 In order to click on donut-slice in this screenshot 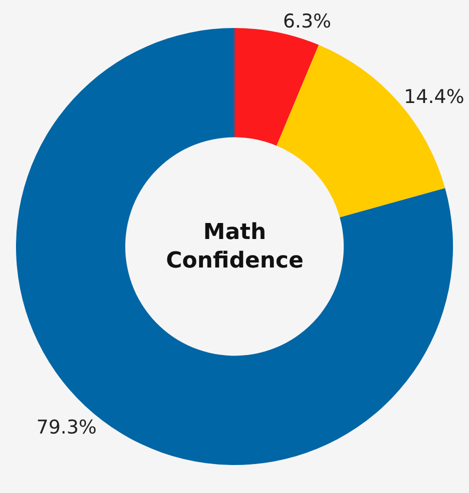, I will do `click(276, 87)`.